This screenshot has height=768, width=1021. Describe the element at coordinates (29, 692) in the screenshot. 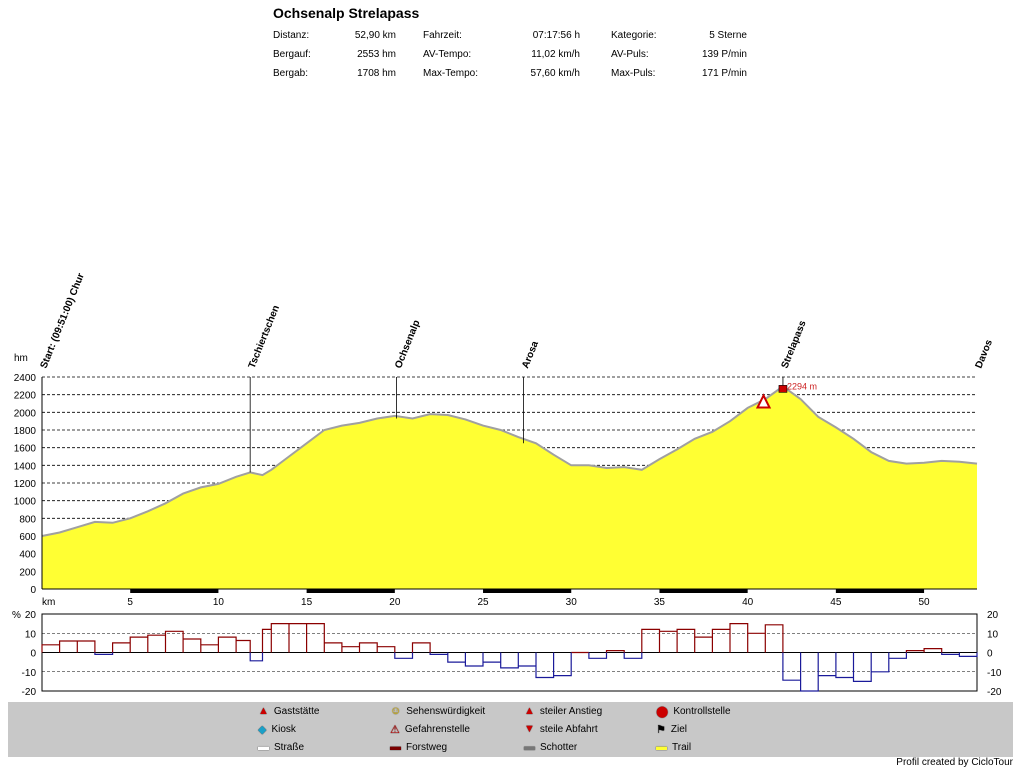

I see `grade-y-tick: -20` at that location.